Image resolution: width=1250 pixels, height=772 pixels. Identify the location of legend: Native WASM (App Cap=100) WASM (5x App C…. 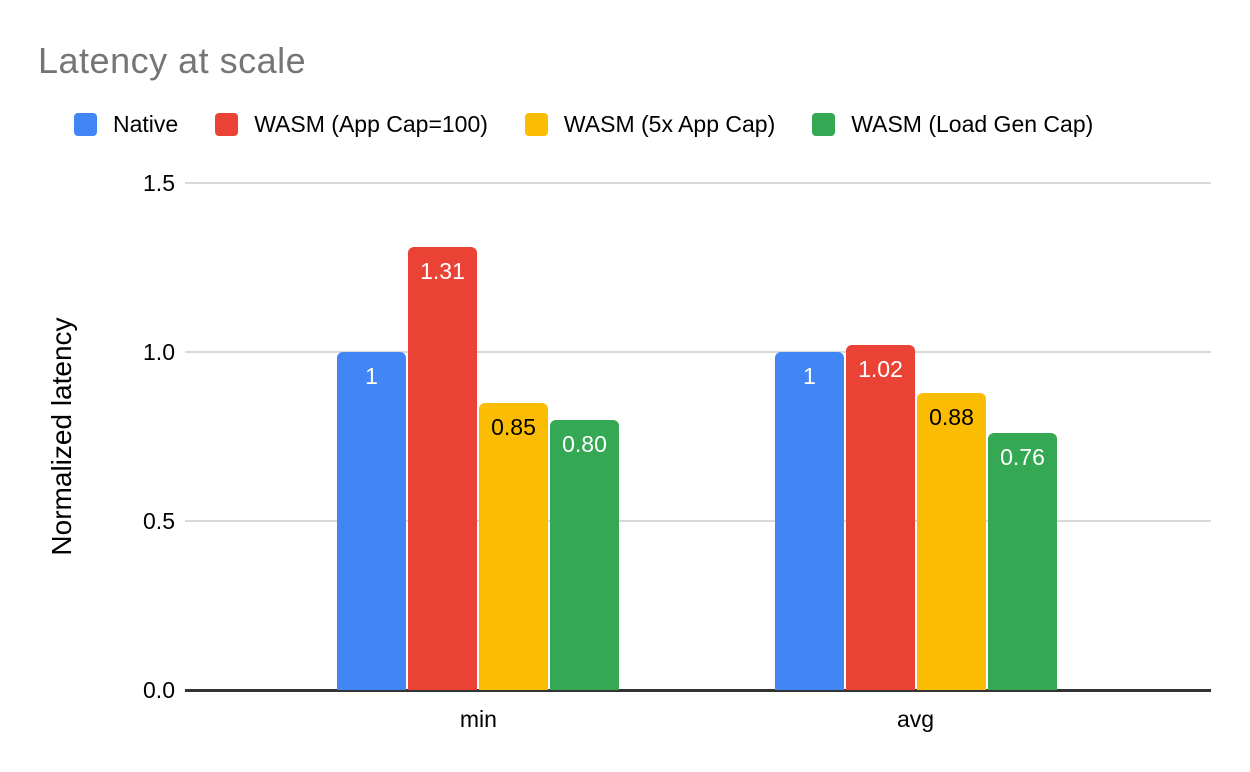
(583, 124).